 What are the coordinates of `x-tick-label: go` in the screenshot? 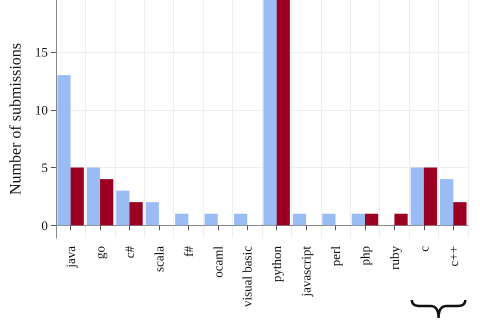 It's located at (100, 252).